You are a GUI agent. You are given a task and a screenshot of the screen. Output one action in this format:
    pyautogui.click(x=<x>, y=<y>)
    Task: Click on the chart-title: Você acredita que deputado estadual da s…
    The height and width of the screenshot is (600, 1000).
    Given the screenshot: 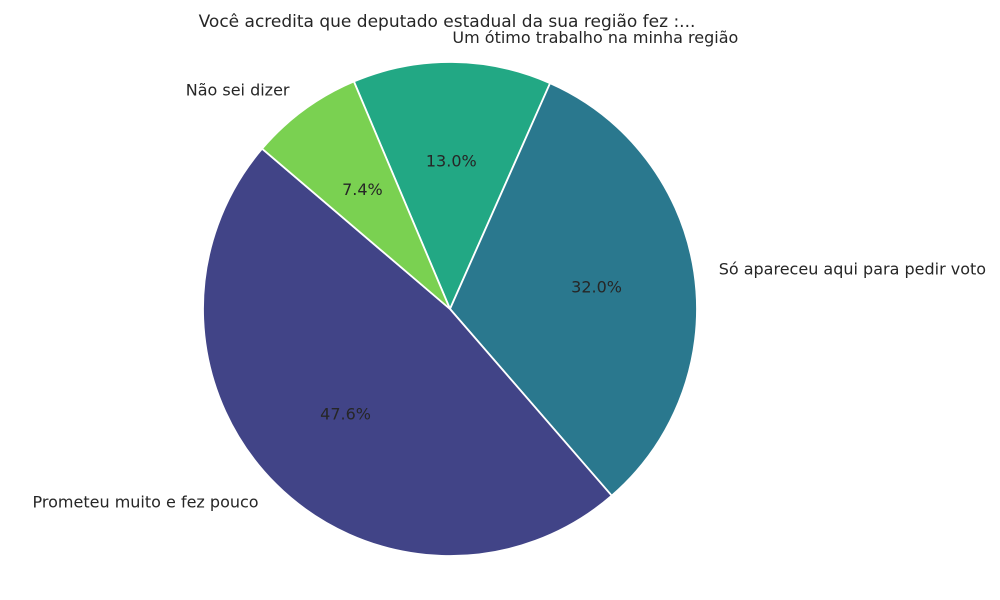 What is the action you would take?
    pyautogui.click(x=447, y=22)
    